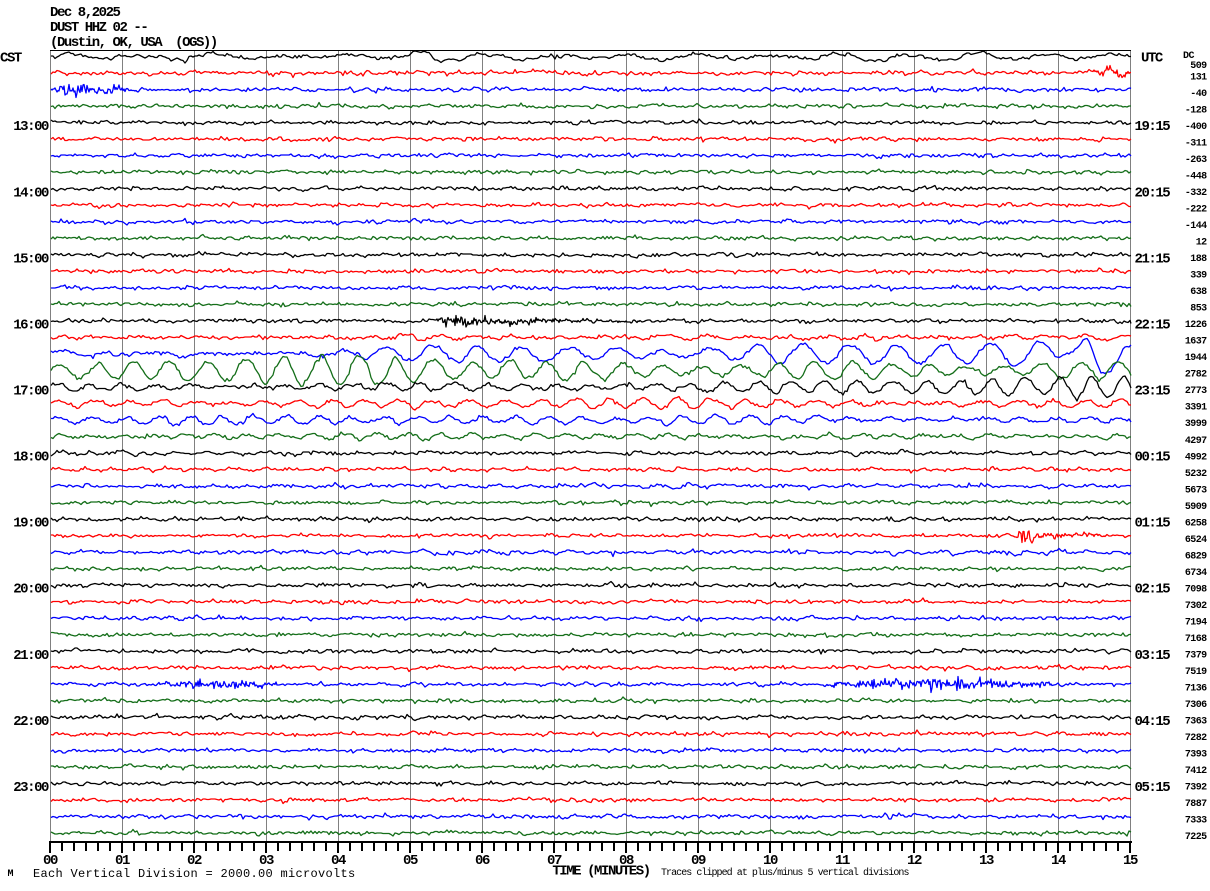  Describe the element at coordinates (1153, 392) in the screenshot. I see `svg-text: 23:15` at that location.